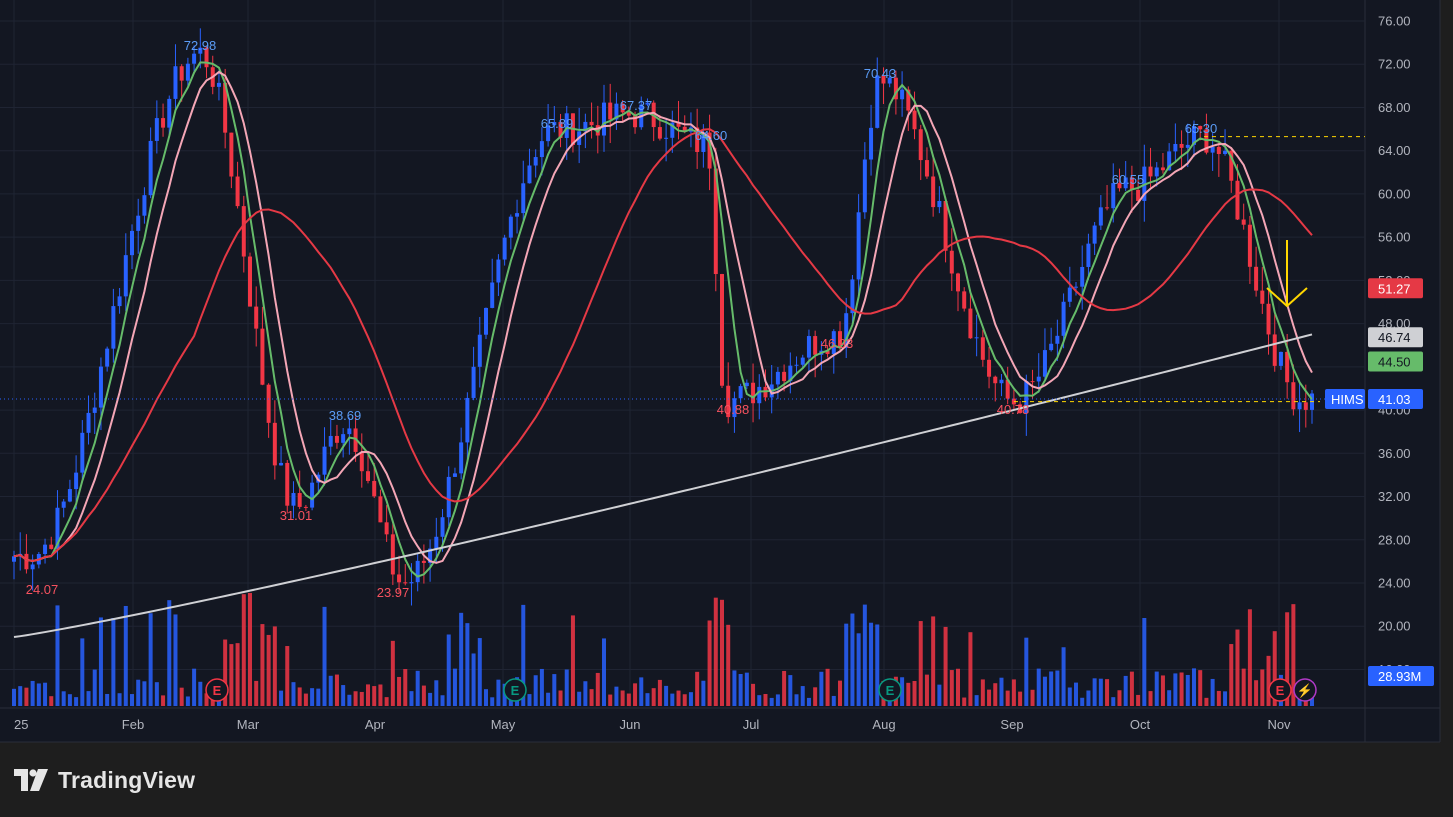 The width and height of the screenshot is (1453, 817). Describe the element at coordinates (1394, 21) in the screenshot. I see `price-tick: 76.00` at that location.